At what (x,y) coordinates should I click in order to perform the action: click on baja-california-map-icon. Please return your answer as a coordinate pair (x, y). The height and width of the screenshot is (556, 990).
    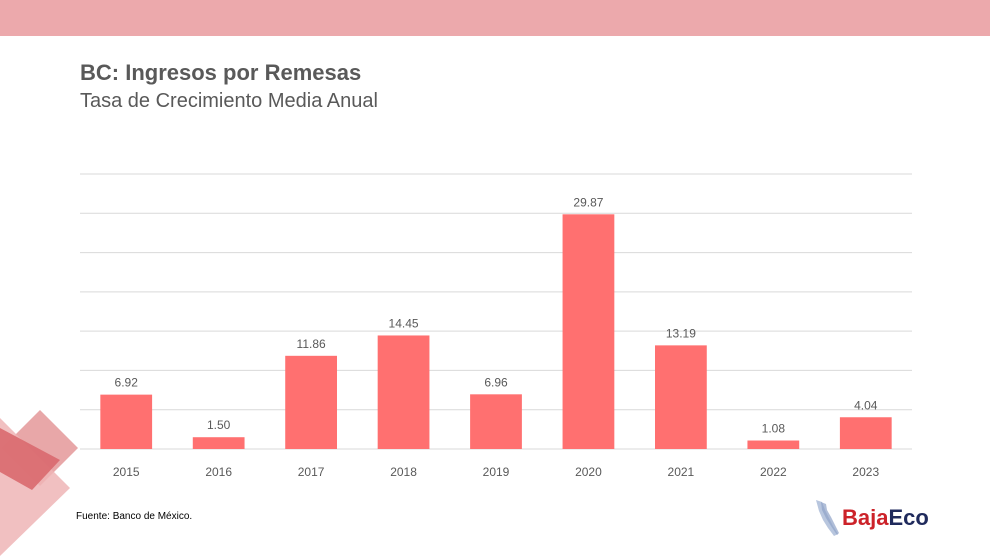
    Looking at the image, I should click on (827, 518).